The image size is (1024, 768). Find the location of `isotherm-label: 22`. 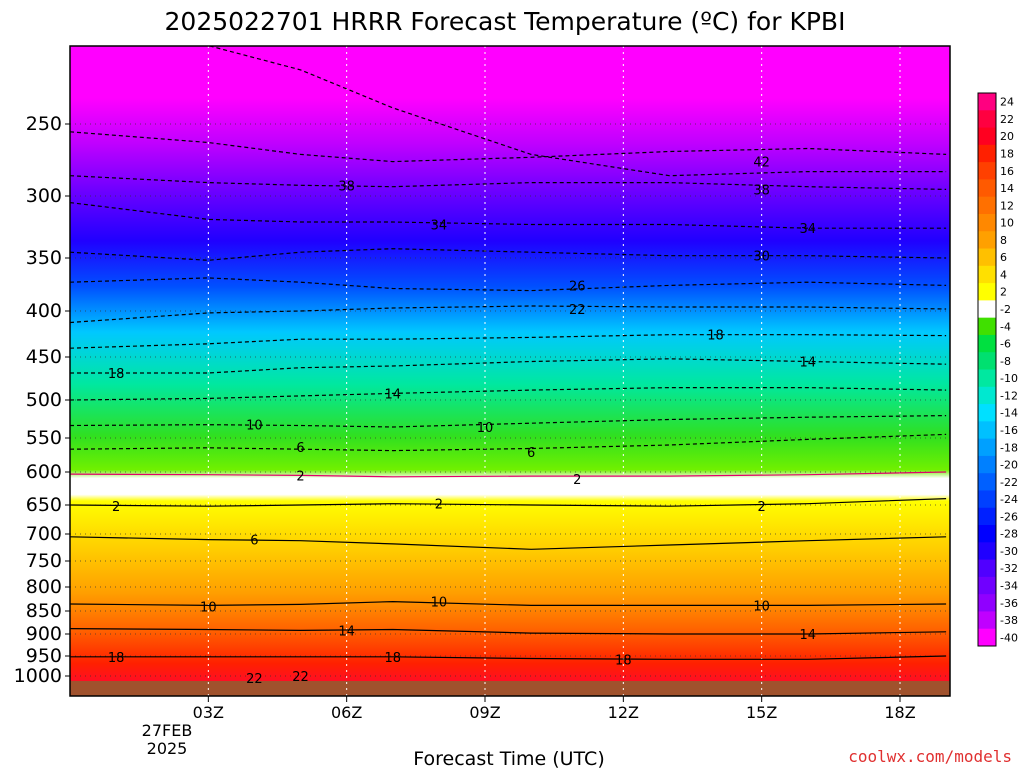

isotherm-label: 22 is located at coordinates (254, 679).